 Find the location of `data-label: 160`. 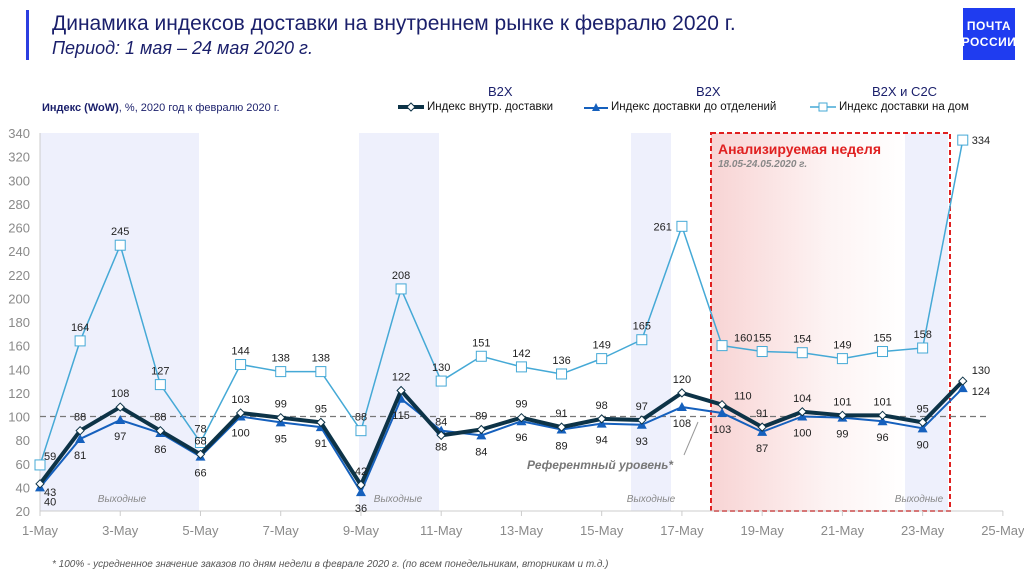

data-label: 160 is located at coordinates (743, 339).